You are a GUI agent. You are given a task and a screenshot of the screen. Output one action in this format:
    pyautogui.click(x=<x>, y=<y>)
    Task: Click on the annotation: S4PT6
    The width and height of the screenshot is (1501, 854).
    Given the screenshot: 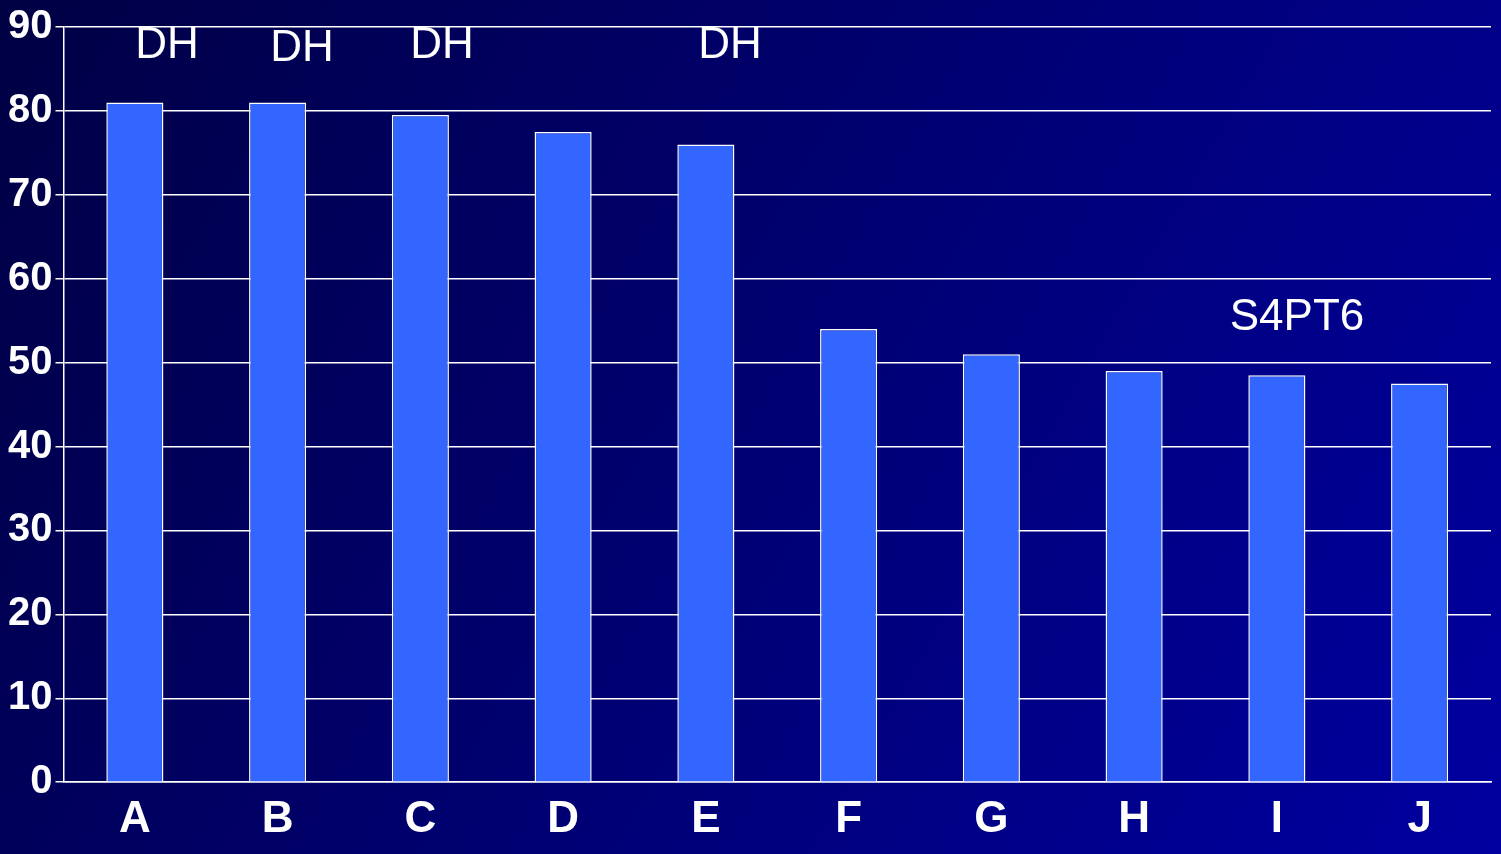 What is the action you would take?
    pyautogui.click(x=1297, y=315)
    